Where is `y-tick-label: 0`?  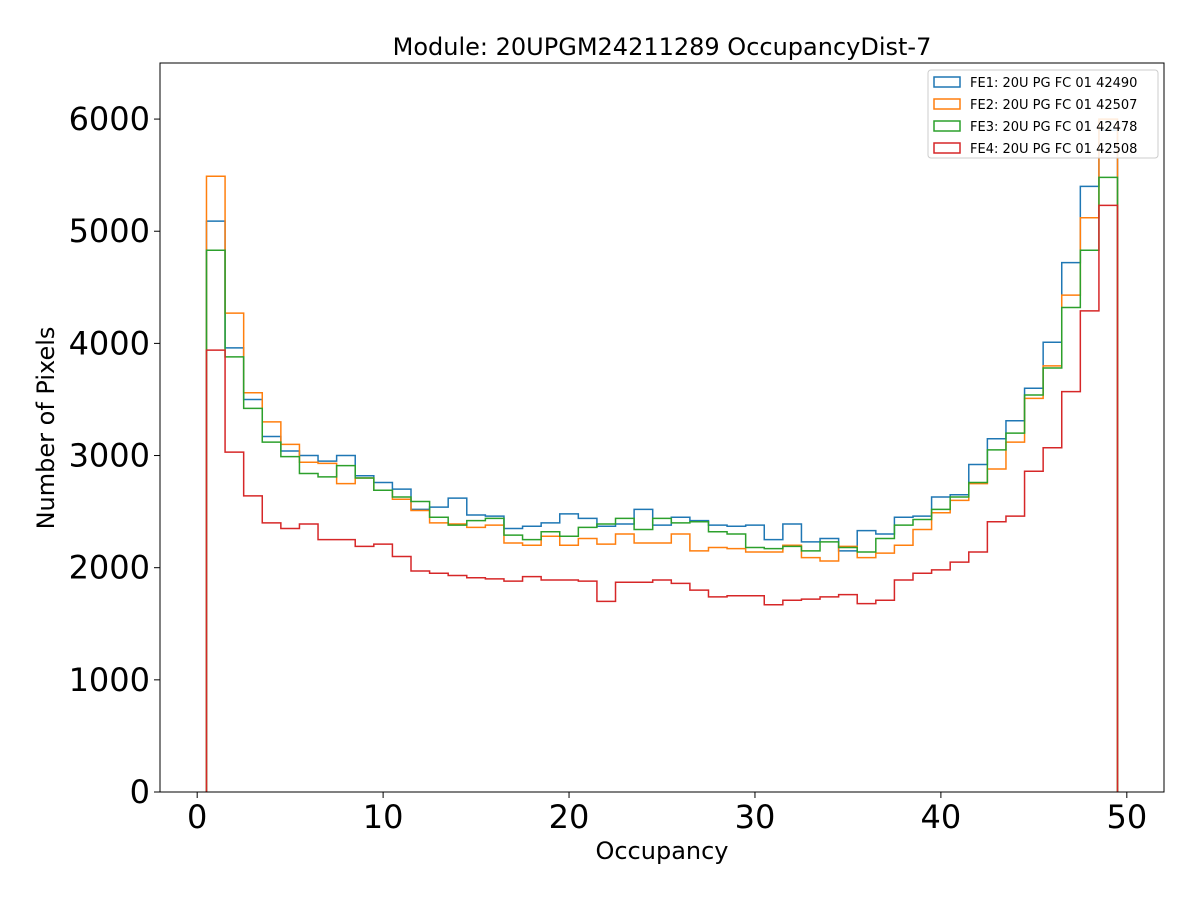 y-tick-label: 0 is located at coordinates (140, 792).